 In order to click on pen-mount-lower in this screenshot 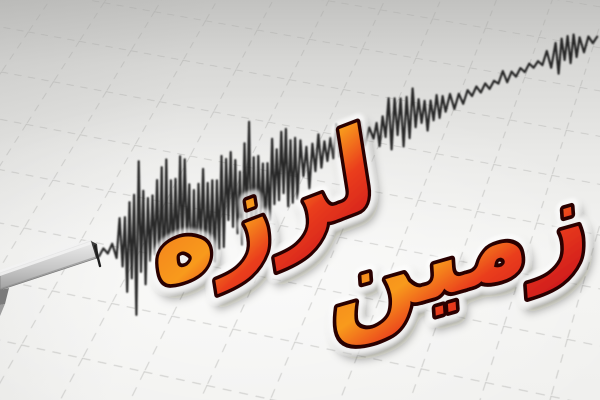, I will do `click(2, 310)`.